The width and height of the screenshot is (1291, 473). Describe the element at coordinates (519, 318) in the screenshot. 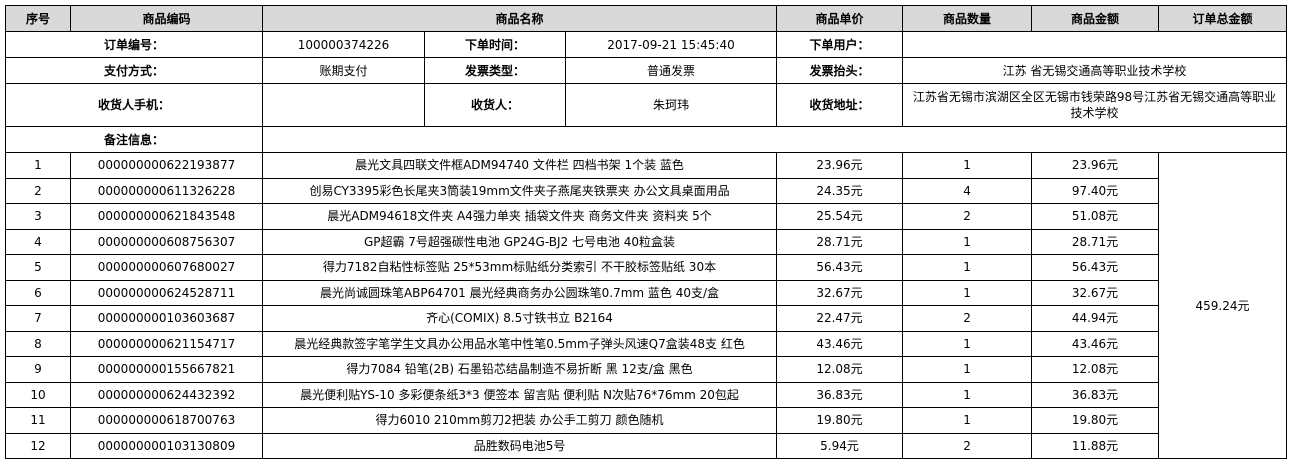

I see `item-name: 齐心(COMIX) 8.5寸铁书立 B2164` at that location.